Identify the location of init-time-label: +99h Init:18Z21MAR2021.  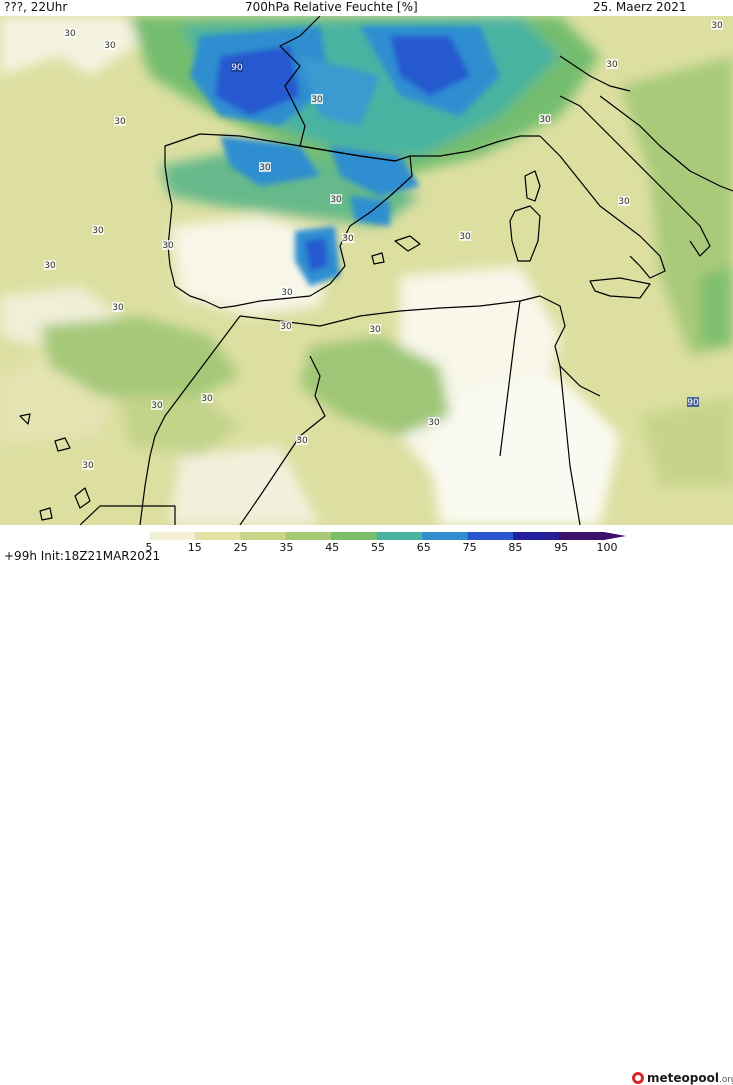
(82, 556).